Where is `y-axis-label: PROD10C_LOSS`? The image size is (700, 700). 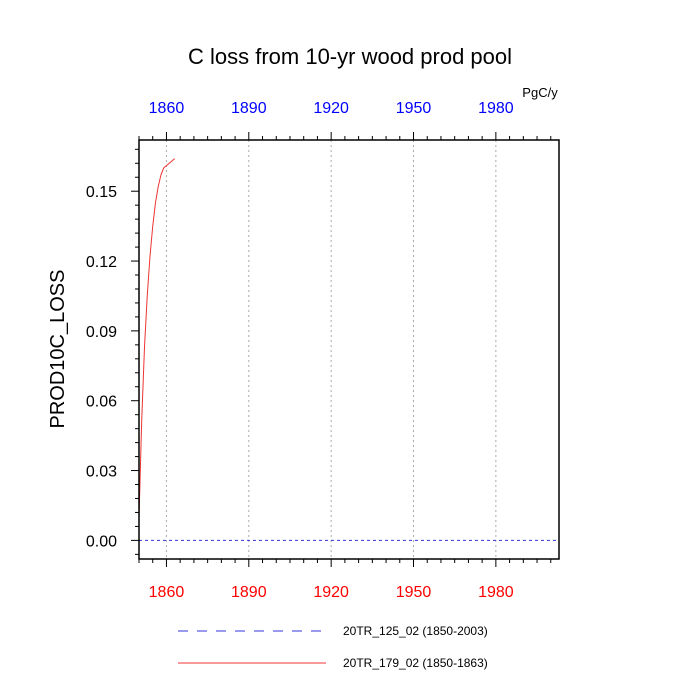 y-axis-label: PROD10C_LOSS is located at coordinates (58, 349).